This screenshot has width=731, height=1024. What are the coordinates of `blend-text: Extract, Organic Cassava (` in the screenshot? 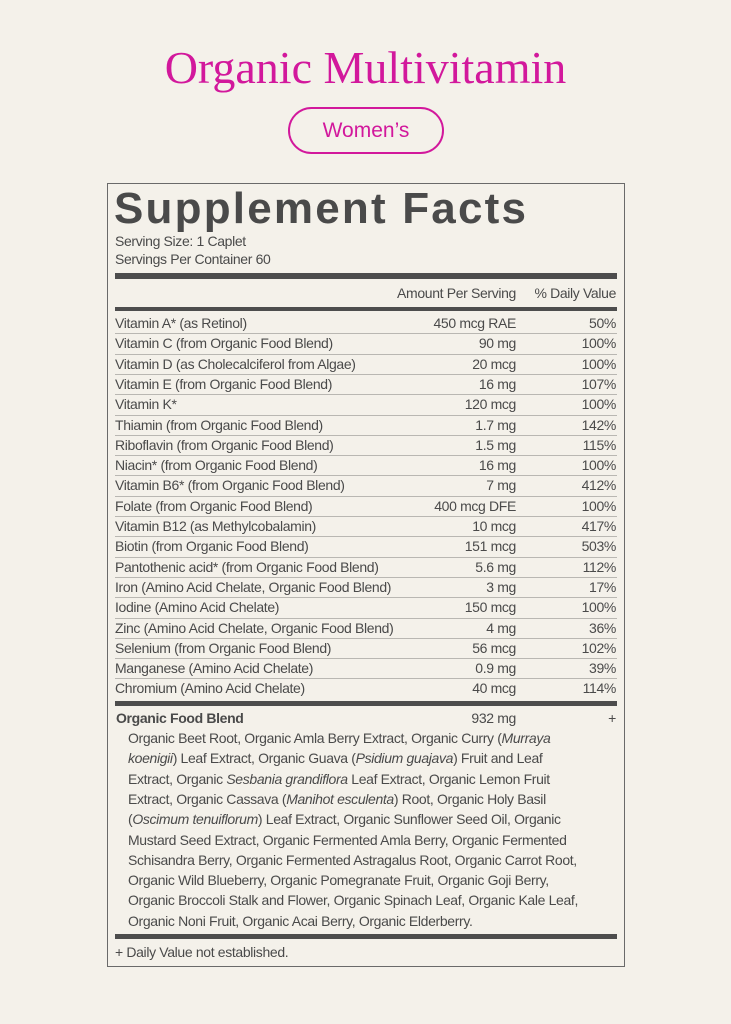 It's located at (207, 798).